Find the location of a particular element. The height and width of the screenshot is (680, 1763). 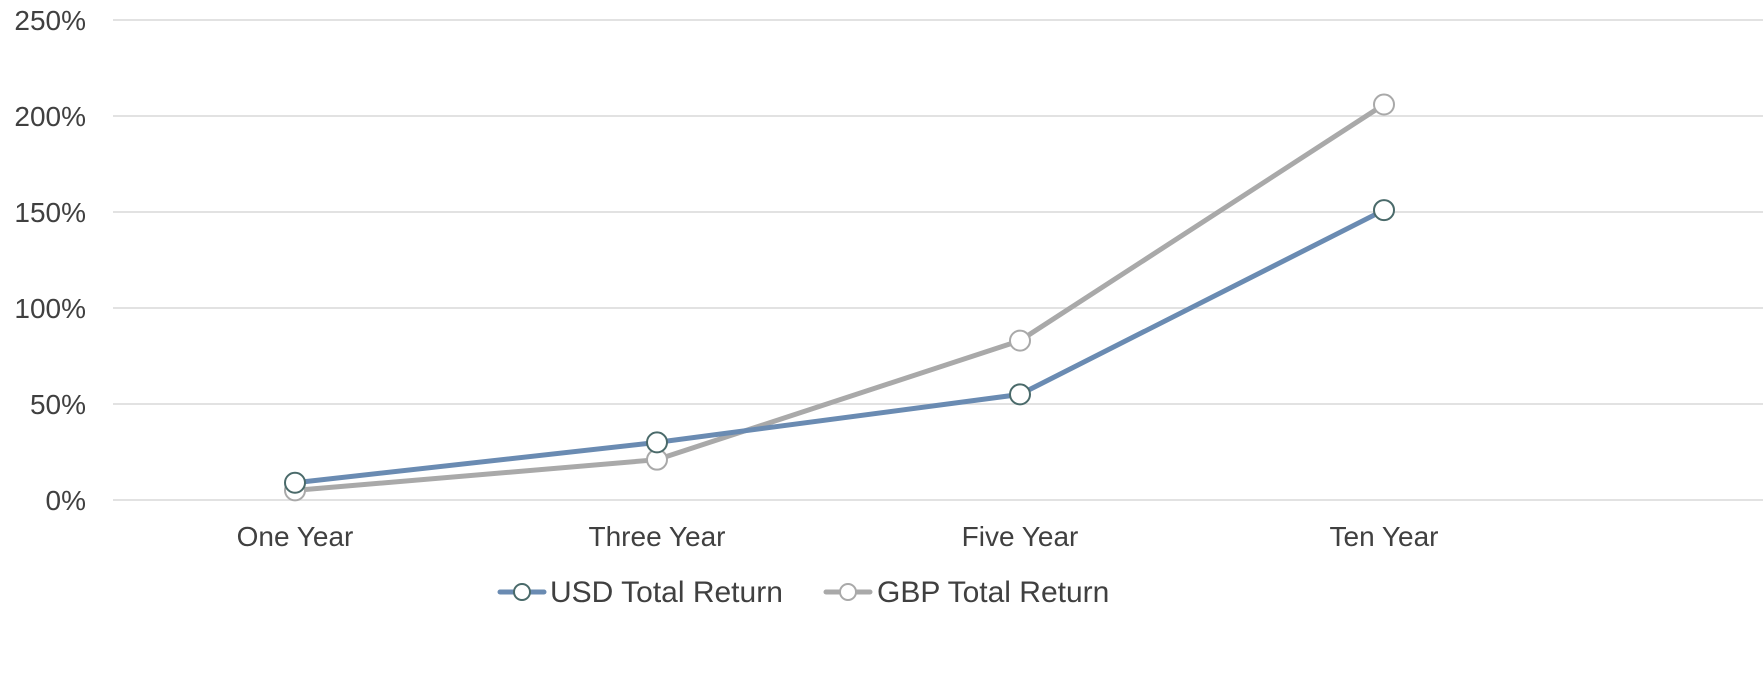

x-axis-tick-labels: One Year Three Year Five Year Ten Year is located at coordinates (838, 536).